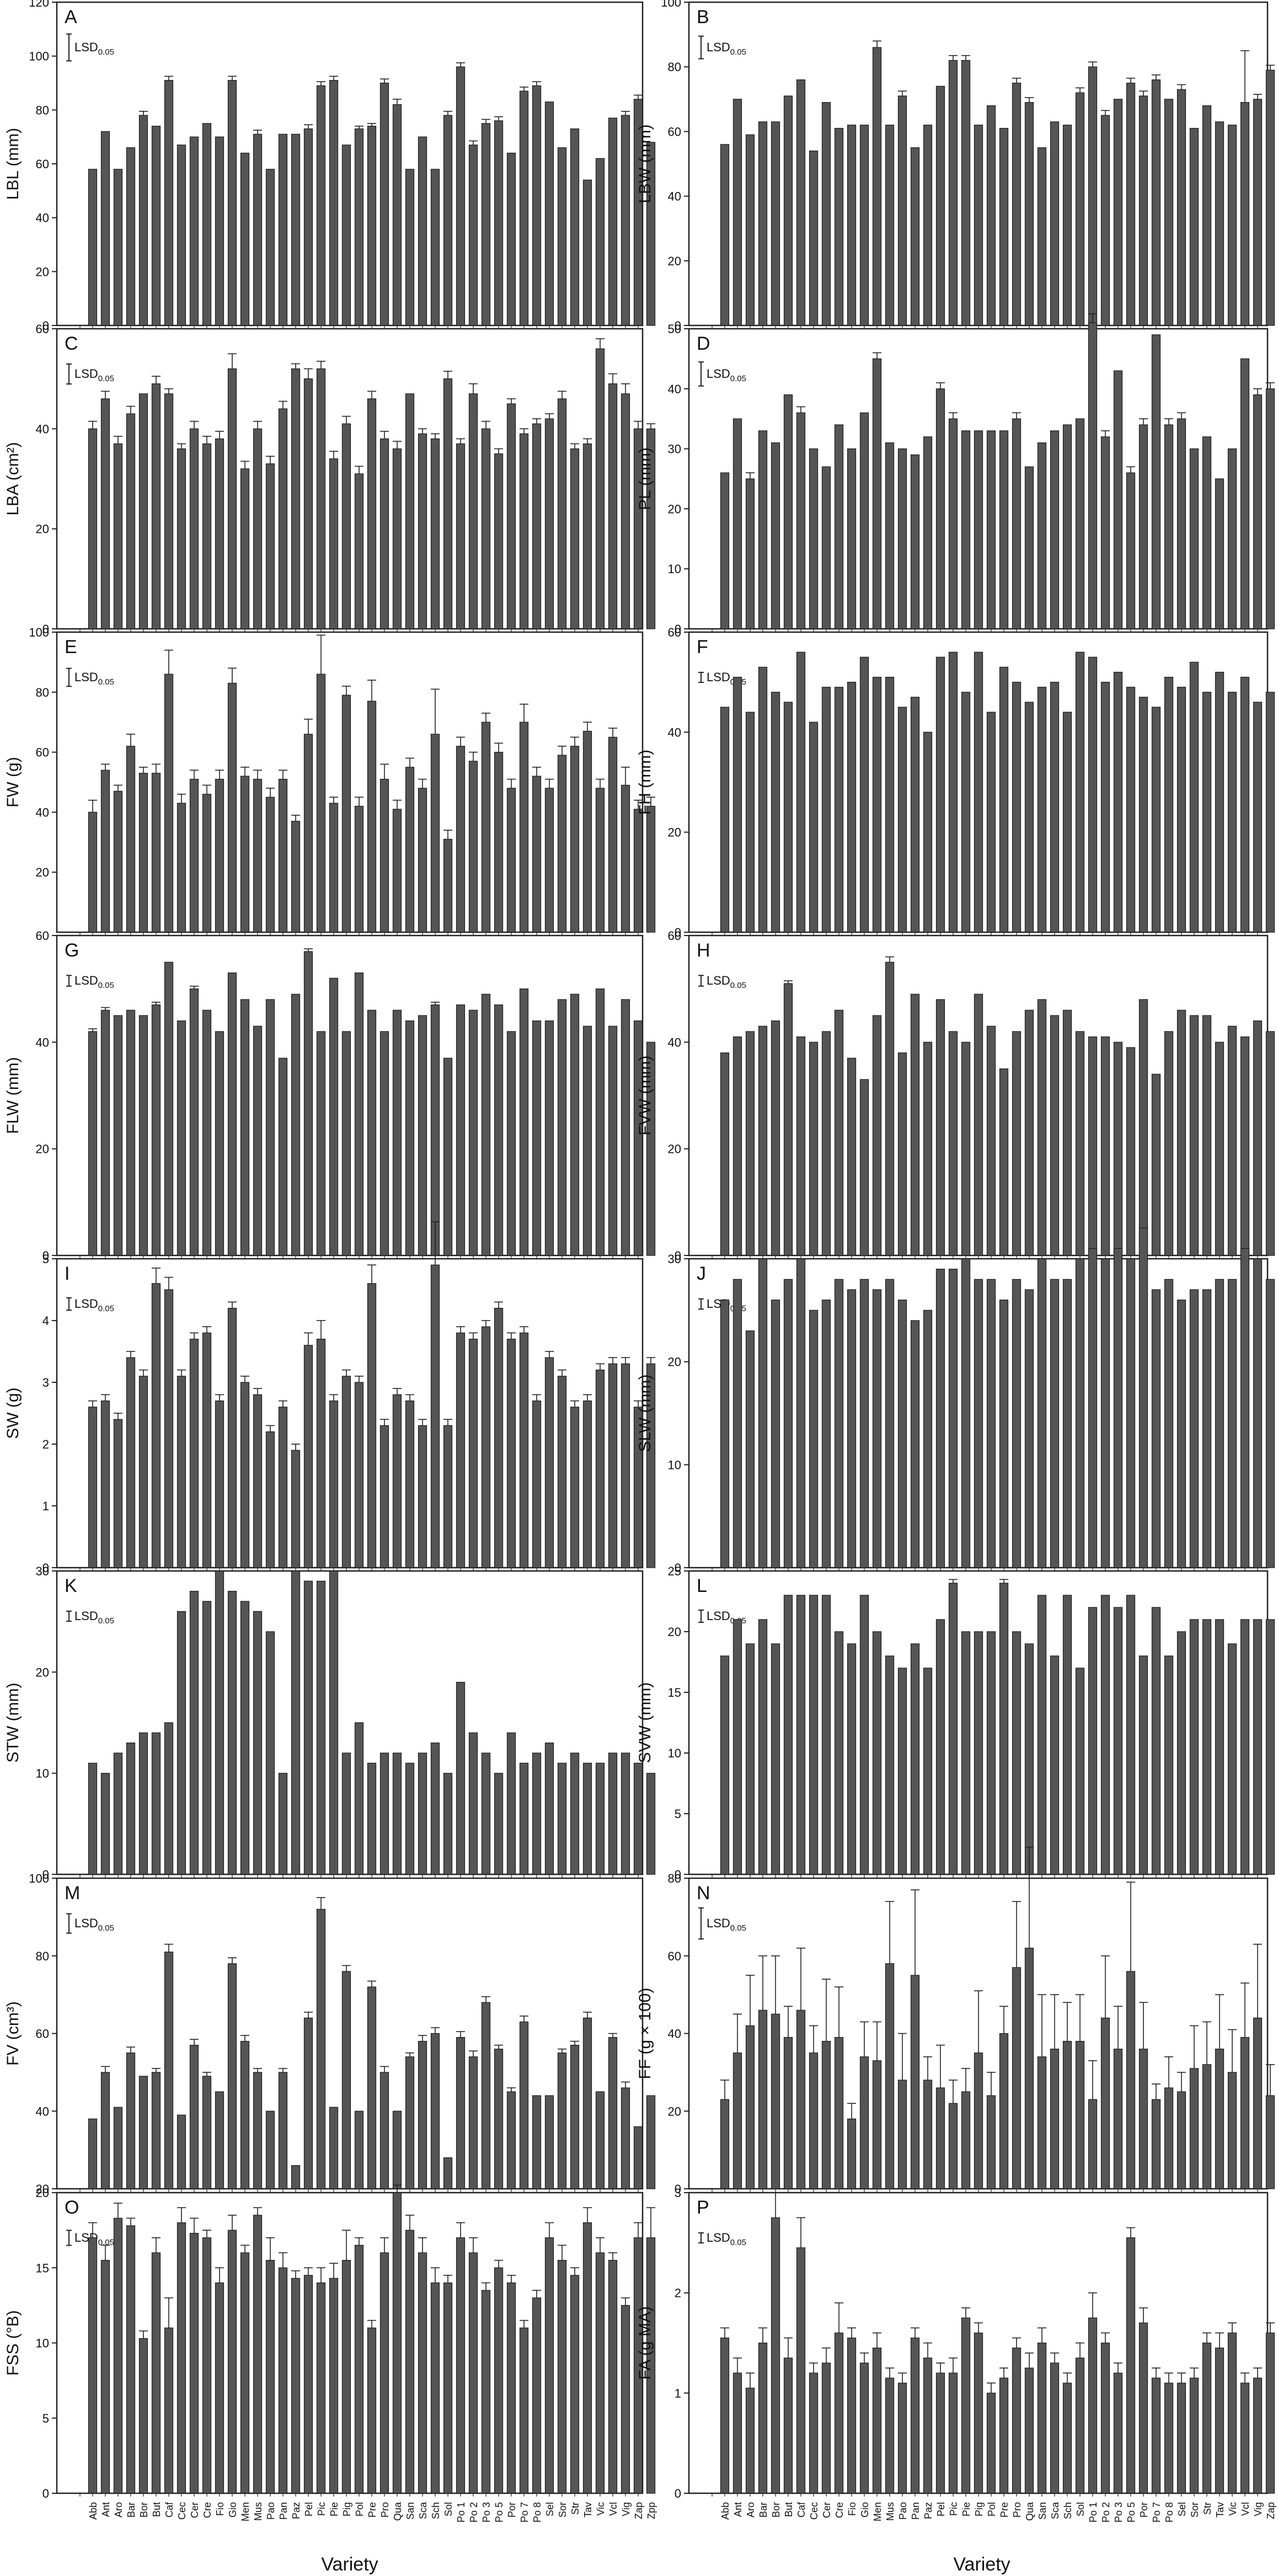 This screenshot has width=1278, height=2576. I want to click on bar-sch, so click(1067, 526).